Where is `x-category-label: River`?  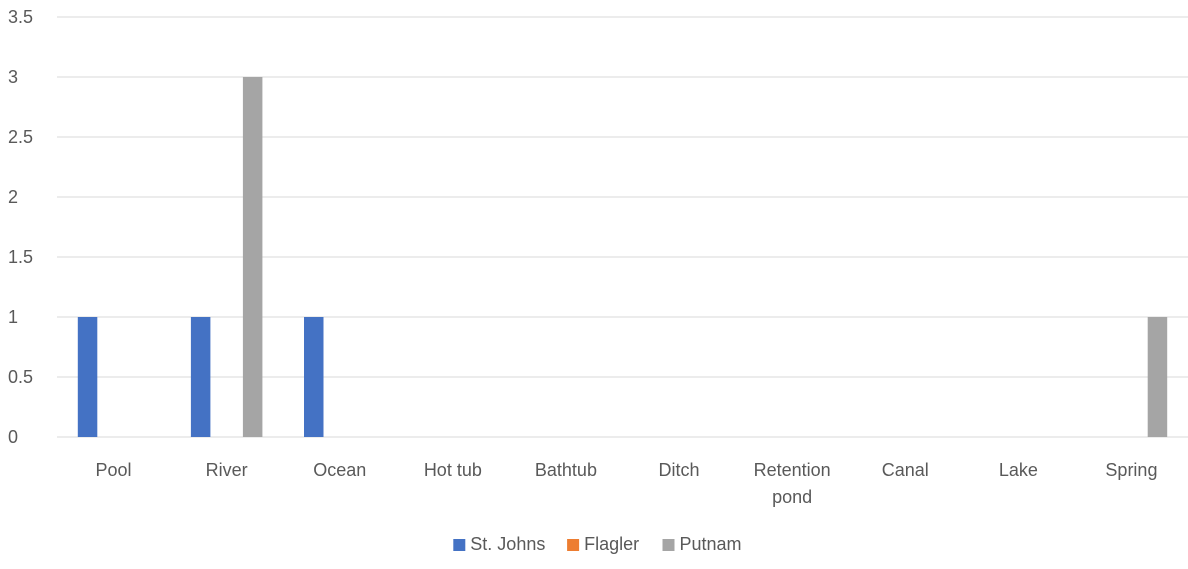 x-category-label: River is located at coordinates (227, 470).